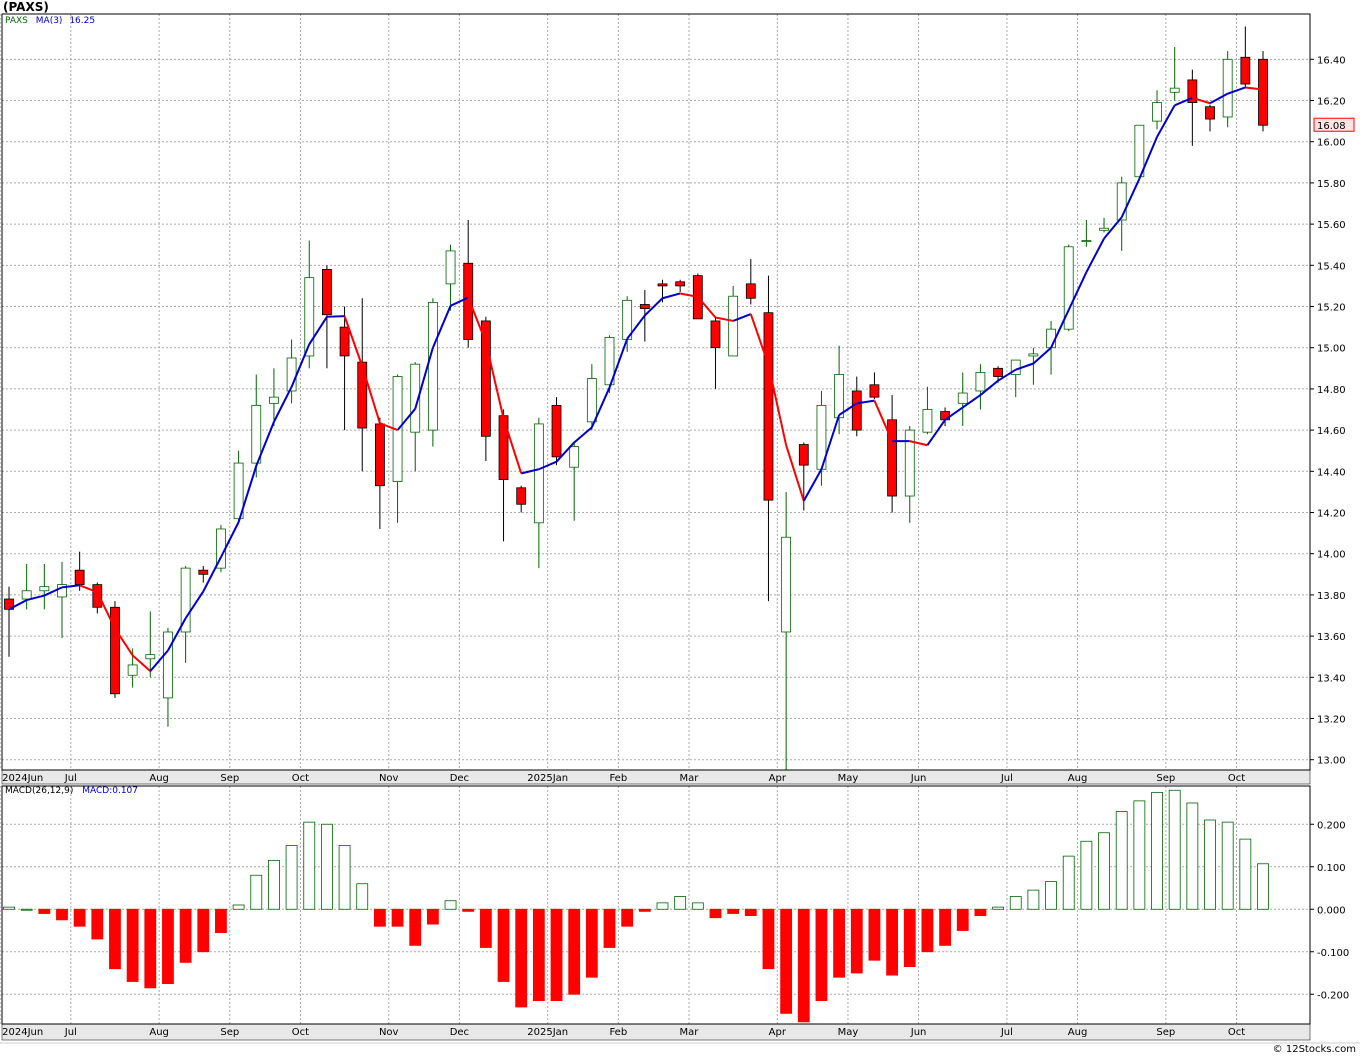 The width and height of the screenshot is (1360, 1056). What do you see at coordinates (1314, 1049) in the screenshot?
I see `watermark: © 12Stocks.com` at bounding box center [1314, 1049].